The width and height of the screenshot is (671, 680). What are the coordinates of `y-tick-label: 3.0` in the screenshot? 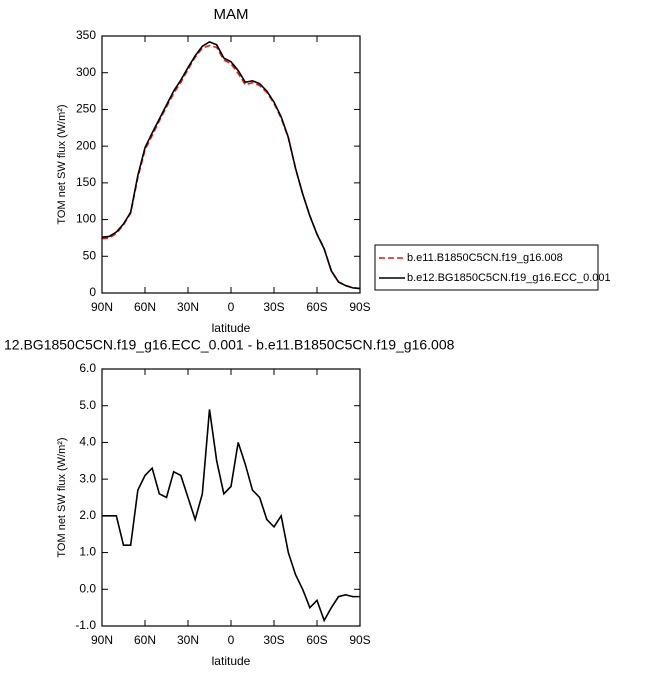 It's located at (87, 478).